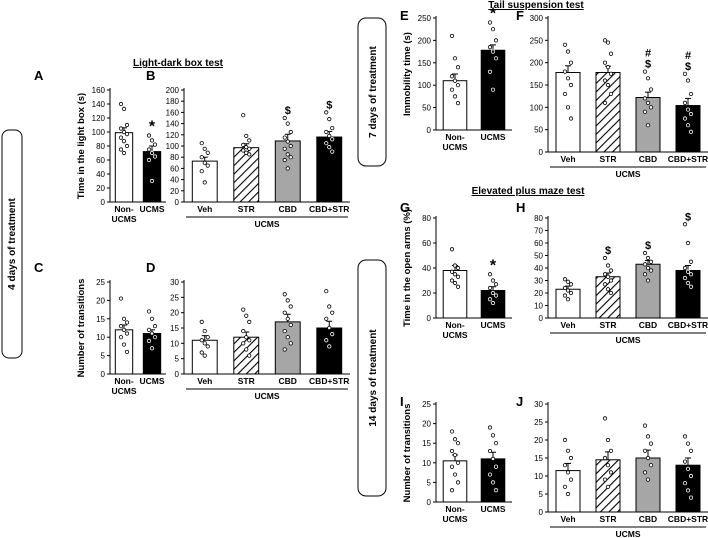 This screenshot has width=708, height=538. I want to click on panel-label-a: A, so click(39, 75).